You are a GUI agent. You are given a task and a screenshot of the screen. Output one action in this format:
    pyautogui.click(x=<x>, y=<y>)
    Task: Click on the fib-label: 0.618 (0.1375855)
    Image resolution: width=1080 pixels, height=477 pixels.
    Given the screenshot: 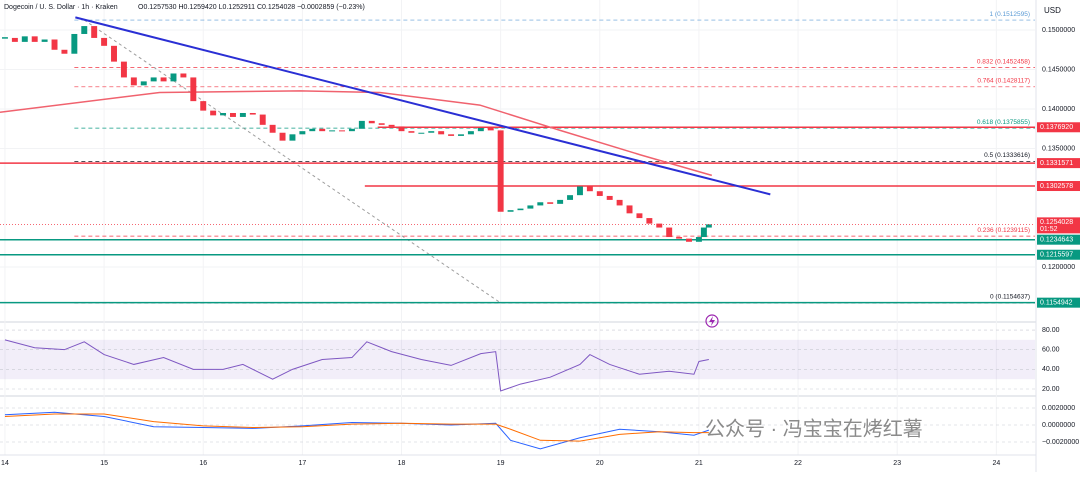 What is the action you would take?
    pyautogui.click(x=1003, y=122)
    